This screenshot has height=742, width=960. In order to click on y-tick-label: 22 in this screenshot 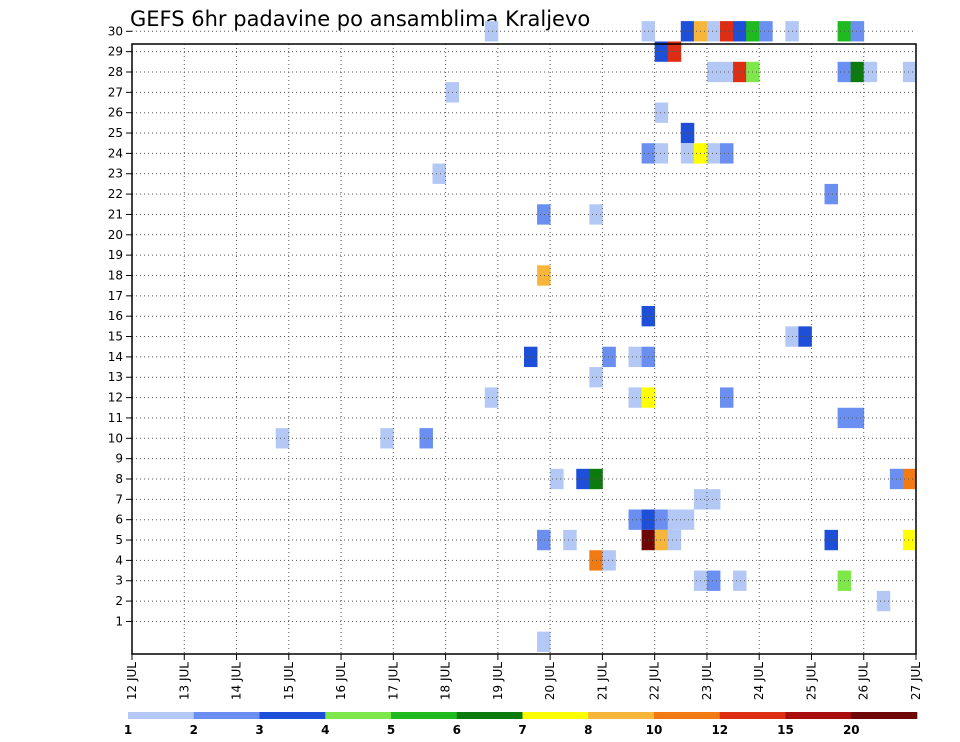, I will do `click(115, 194)`.